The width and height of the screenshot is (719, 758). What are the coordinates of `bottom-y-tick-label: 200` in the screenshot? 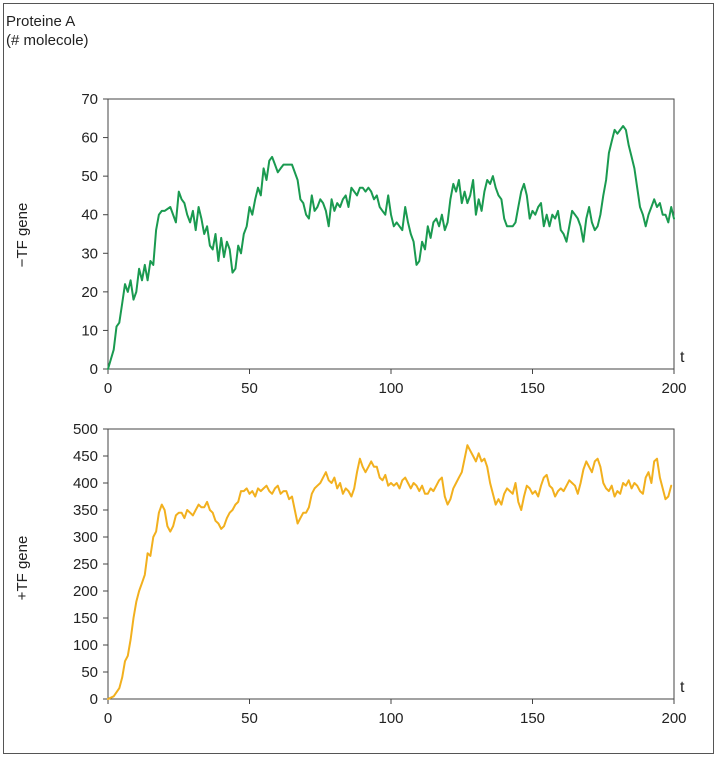 It's located at (85, 591).